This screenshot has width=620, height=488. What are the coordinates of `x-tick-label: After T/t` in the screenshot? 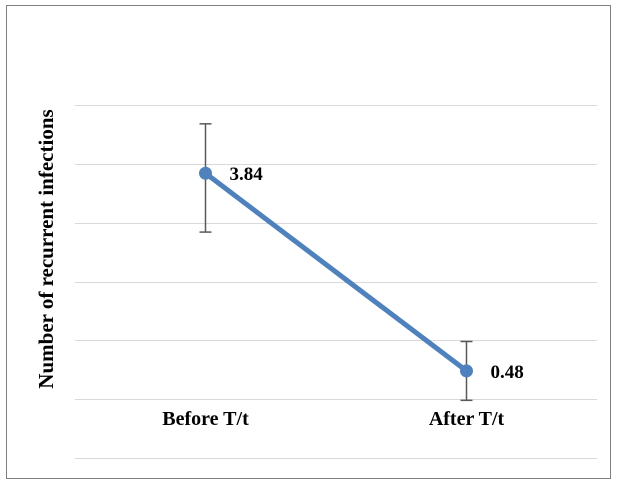 It's located at (467, 419).